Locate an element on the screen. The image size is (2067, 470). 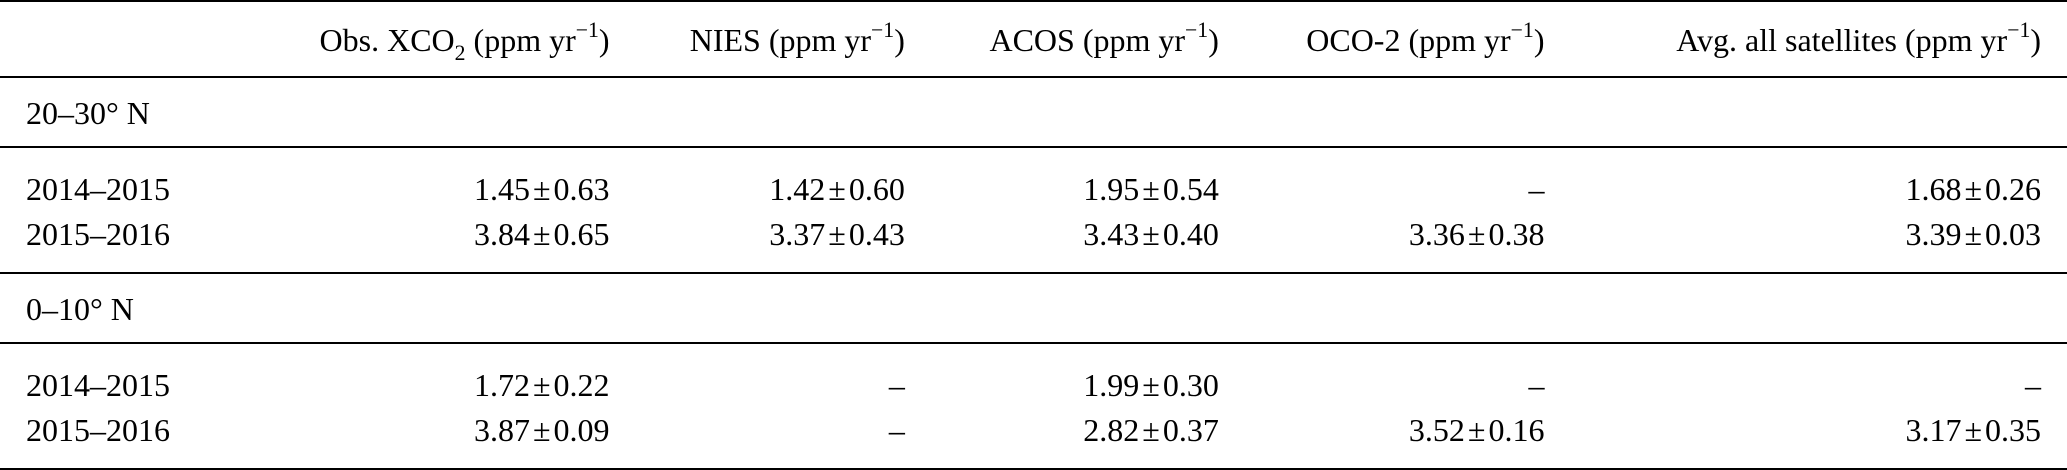
uncertainty: 0.30 is located at coordinates (1190, 384).